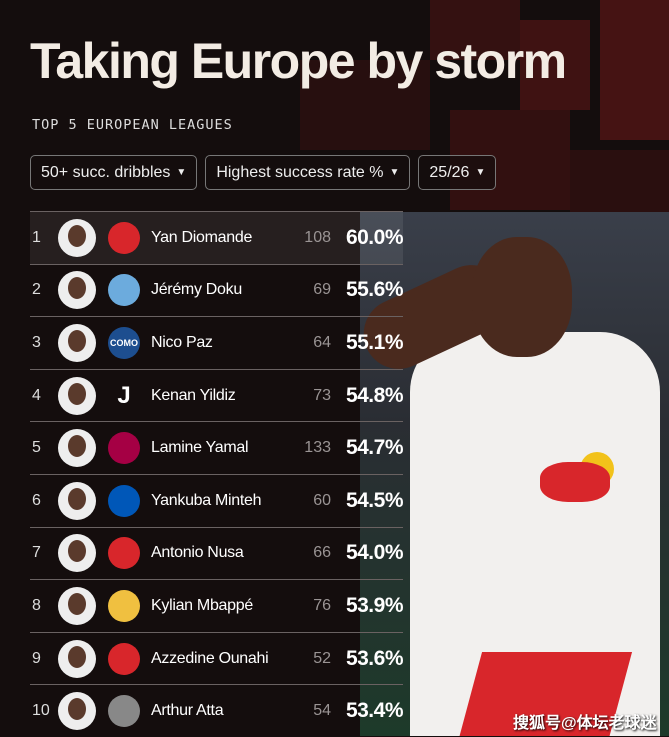 Image resolution: width=669 pixels, height=737 pixels. Describe the element at coordinates (374, 448) in the screenshot. I see `success-rate: 54.7%` at that location.